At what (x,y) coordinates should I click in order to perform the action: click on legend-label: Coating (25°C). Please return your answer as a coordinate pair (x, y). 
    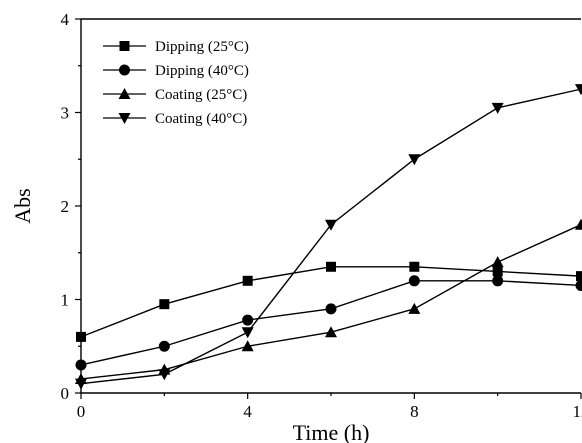
    Looking at the image, I should click on (201, 95).